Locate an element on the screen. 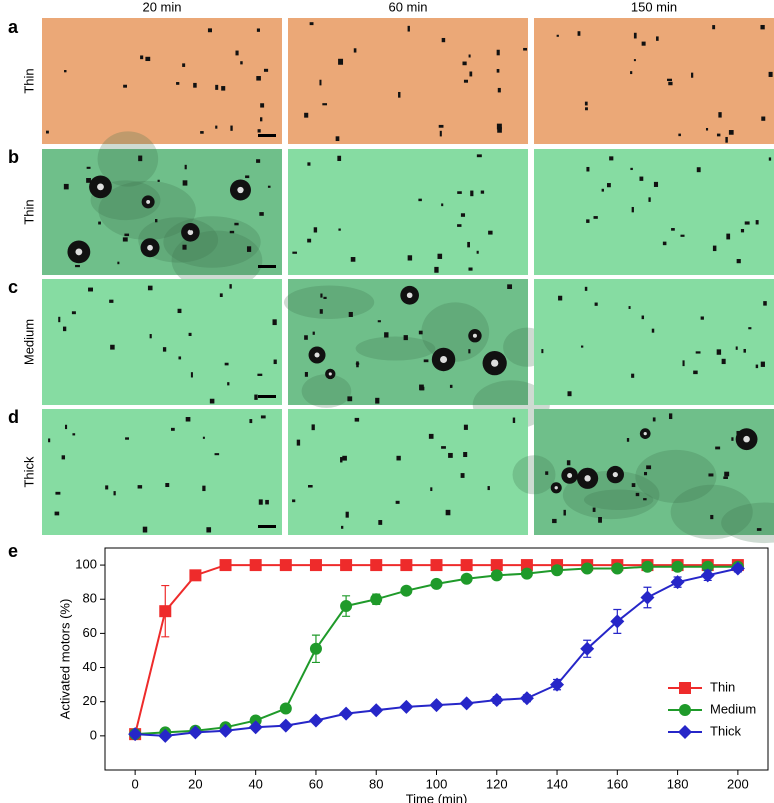  panel-label: a is located at coordinates (13, 27).